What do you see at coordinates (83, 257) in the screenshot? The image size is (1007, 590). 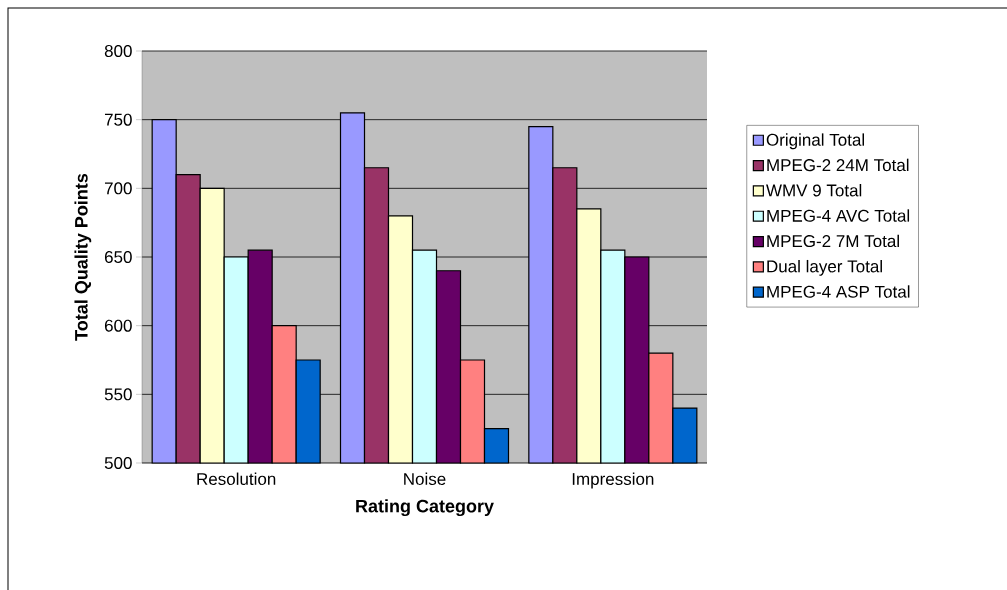 I see `y-axis-title: Total Quality Points` at bounding box center [83, 257].